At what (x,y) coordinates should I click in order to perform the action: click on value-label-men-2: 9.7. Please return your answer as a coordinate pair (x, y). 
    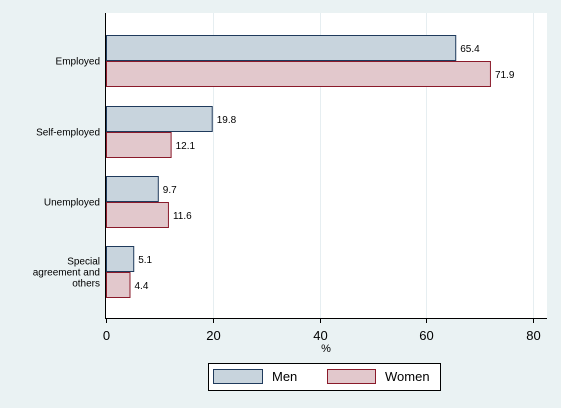
    Looking at the image, I should click on (170, 190).